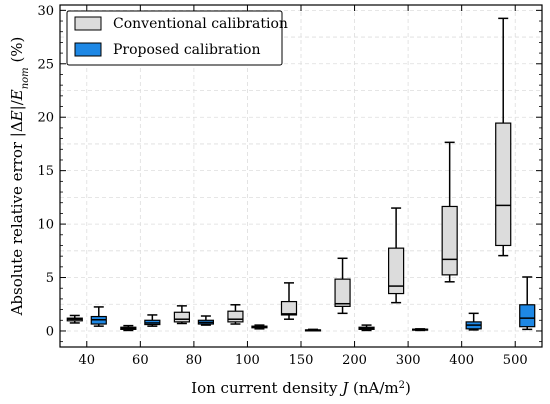  What do you see at coordinates (45, 225) in the screenshot?
I see `y-tick-label: 10` at bounding box center [45, 225].